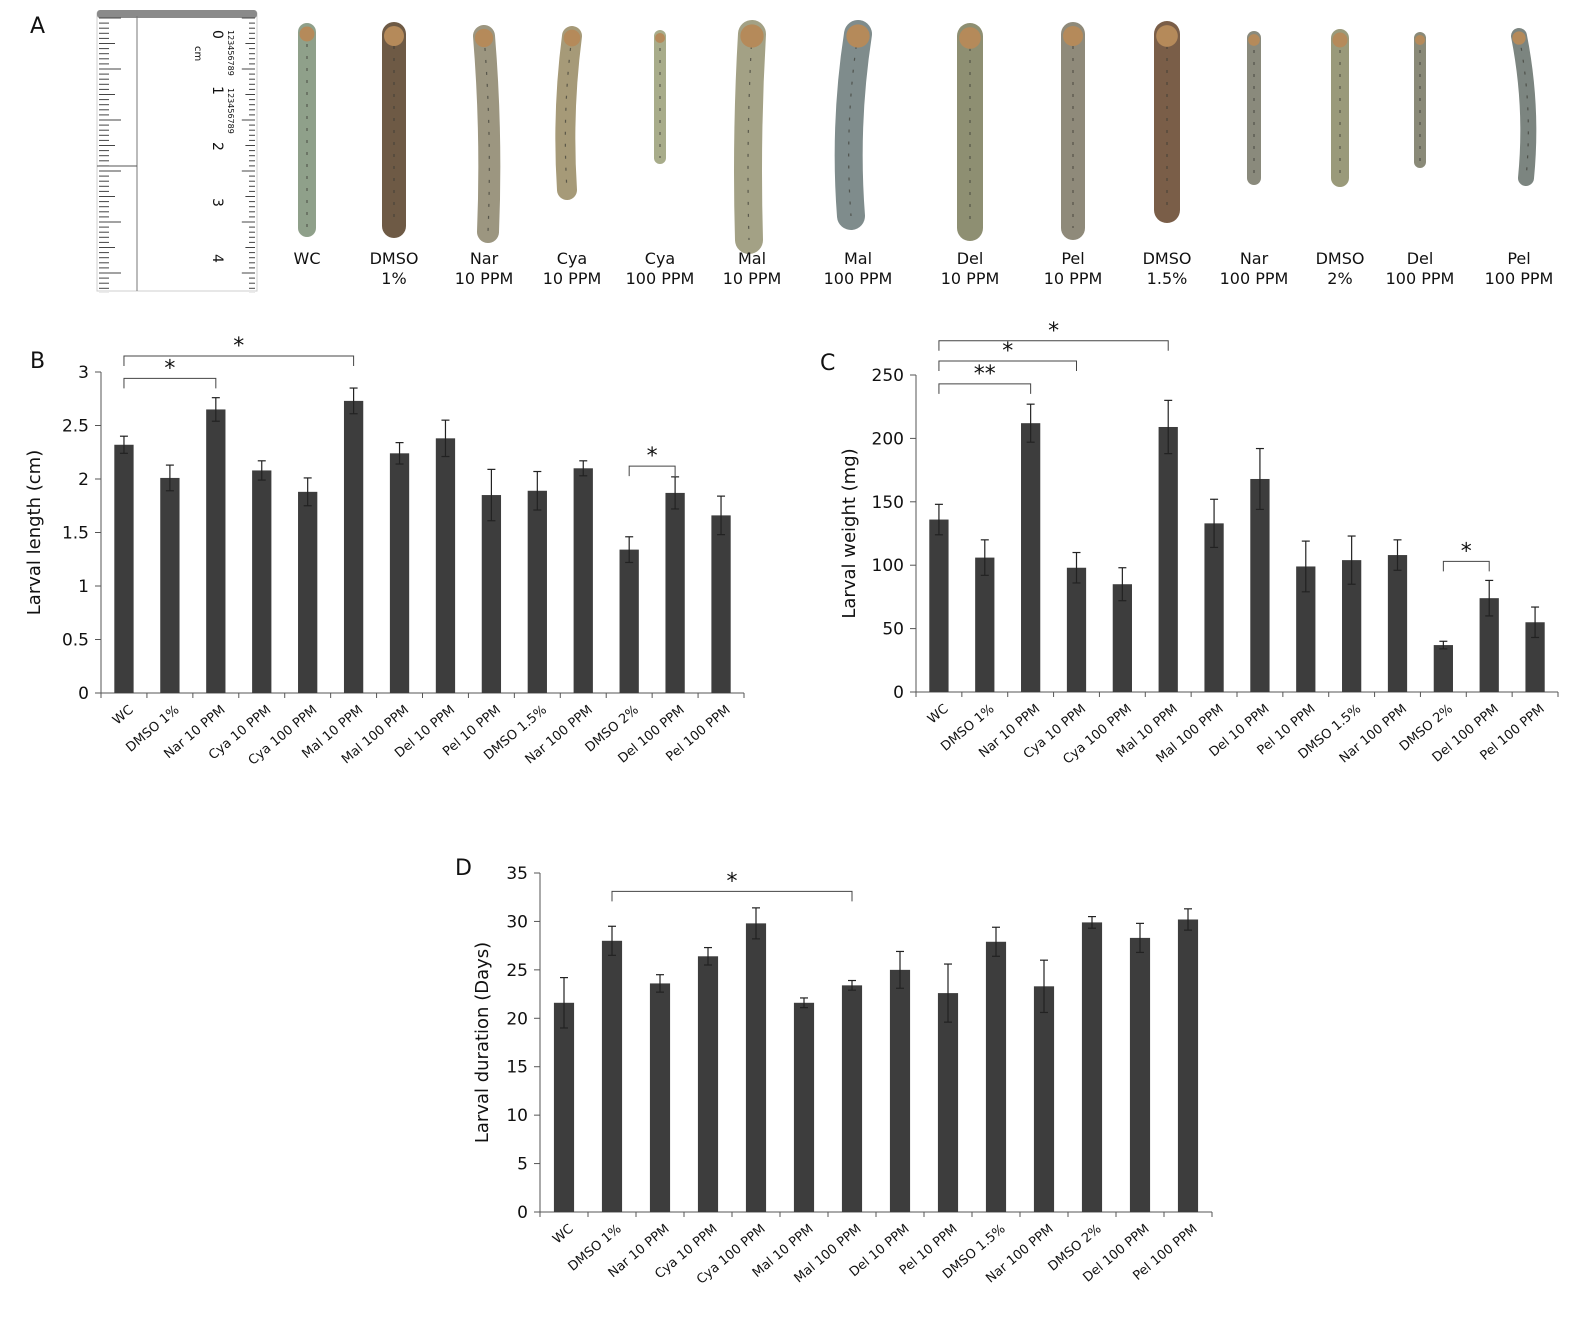 This screenshot has width=1584, height=1327. I want to click on y-tick-label: 25, so click(517, 971).